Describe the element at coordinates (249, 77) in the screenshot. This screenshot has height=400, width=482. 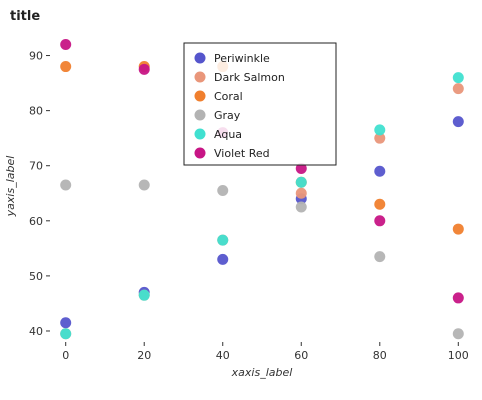
I see `legend-label-dark-salmon: Dark Salmon` at that location.